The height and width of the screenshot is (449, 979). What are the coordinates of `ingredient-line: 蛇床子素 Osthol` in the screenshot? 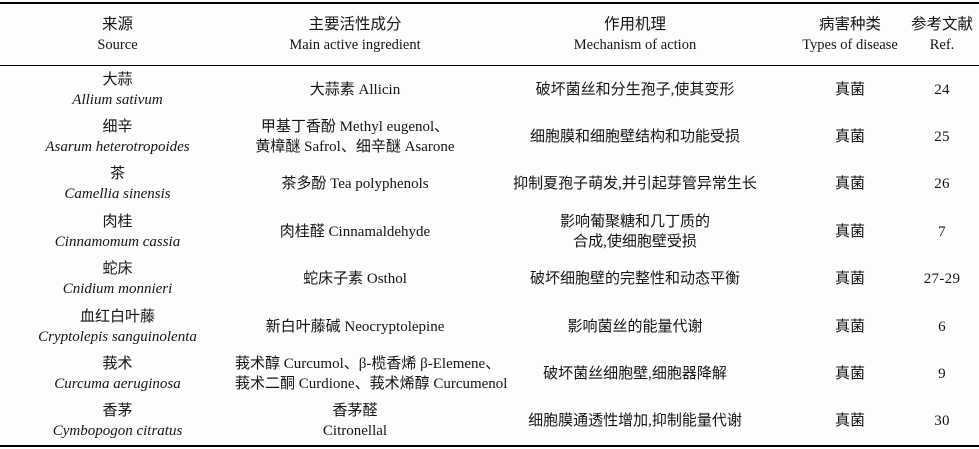 It's located at (355, 279).